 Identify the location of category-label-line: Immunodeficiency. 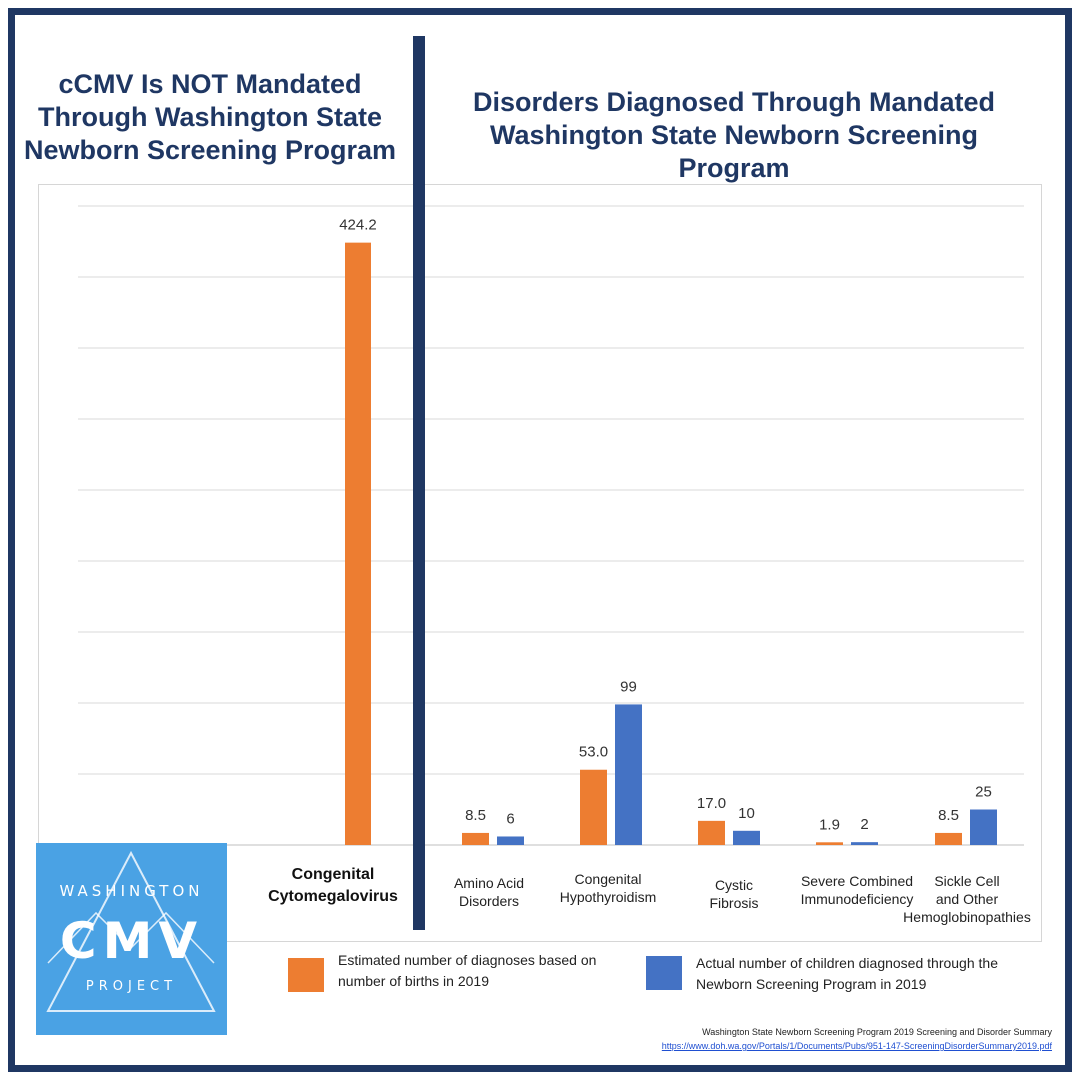
(857, 899).